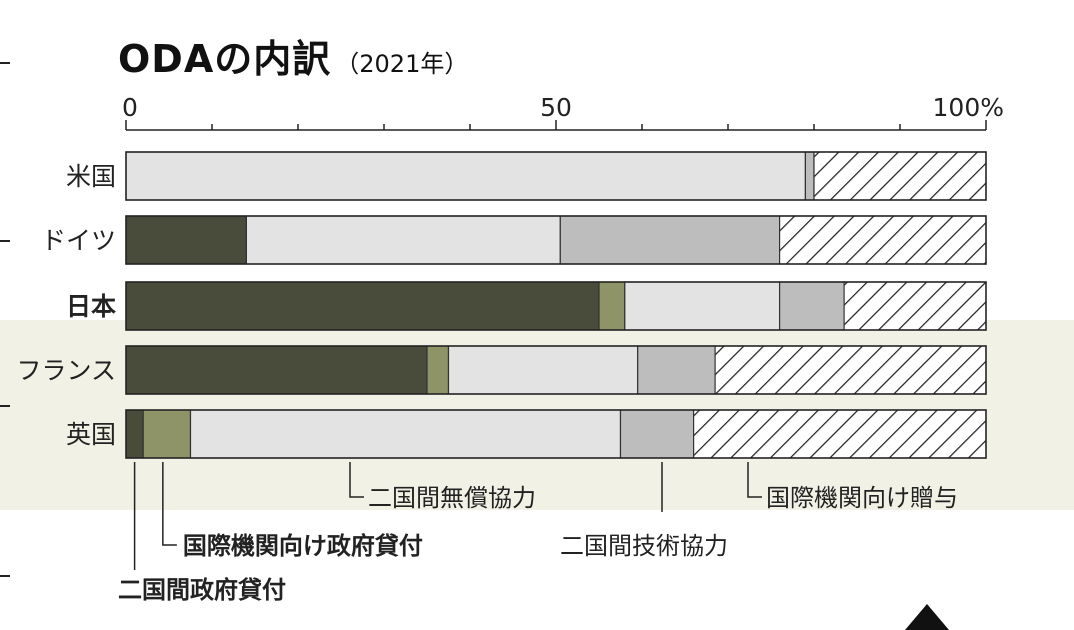 The image size is (1074, 630). I want to click on legend-intl-org-grant-leader, so click(754, 480).